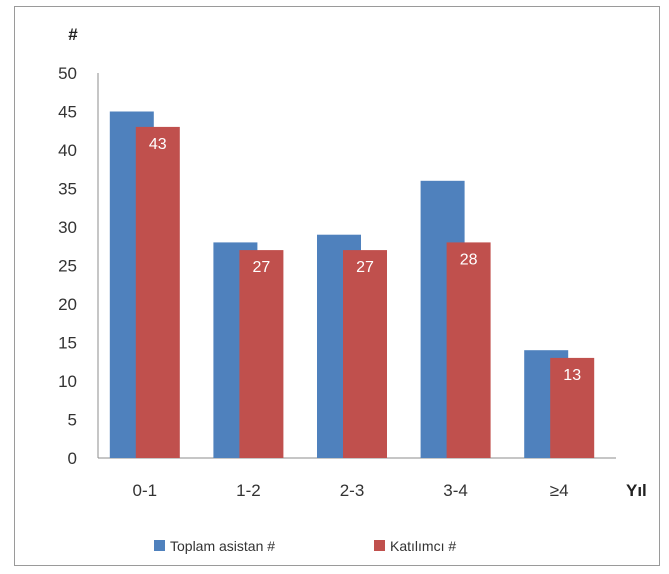 The height and width of the screenshot is (574, 669). What do you see at coordinates (636, 490) in the screenshot?
I see `x-axis-title: Yıl` at bounding box center [636, 490].